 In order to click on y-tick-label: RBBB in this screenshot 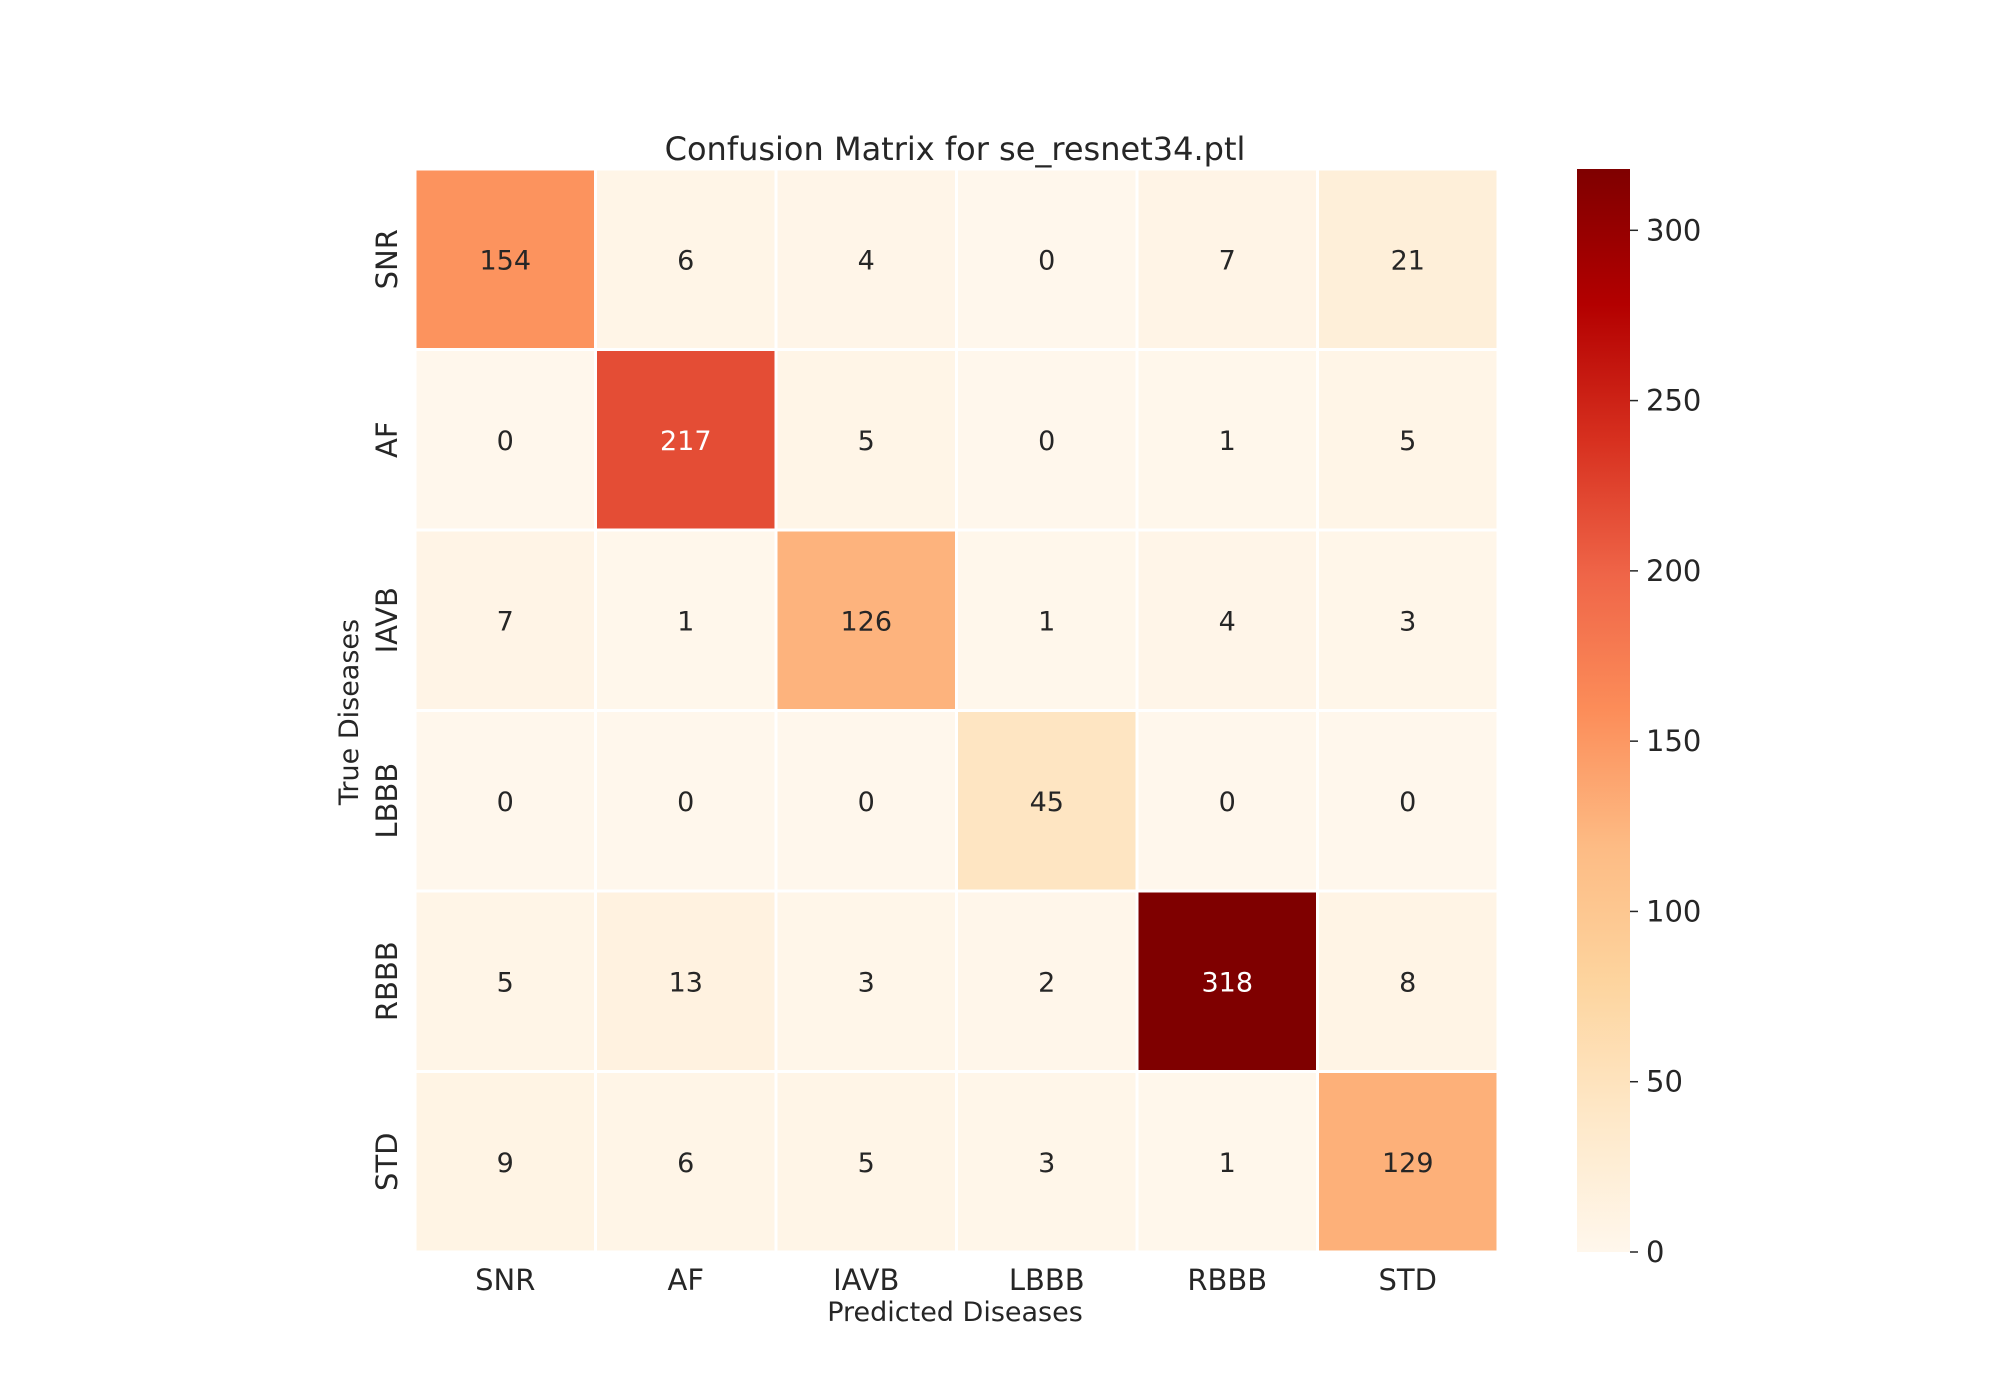, I will do `click(387, 981)`.